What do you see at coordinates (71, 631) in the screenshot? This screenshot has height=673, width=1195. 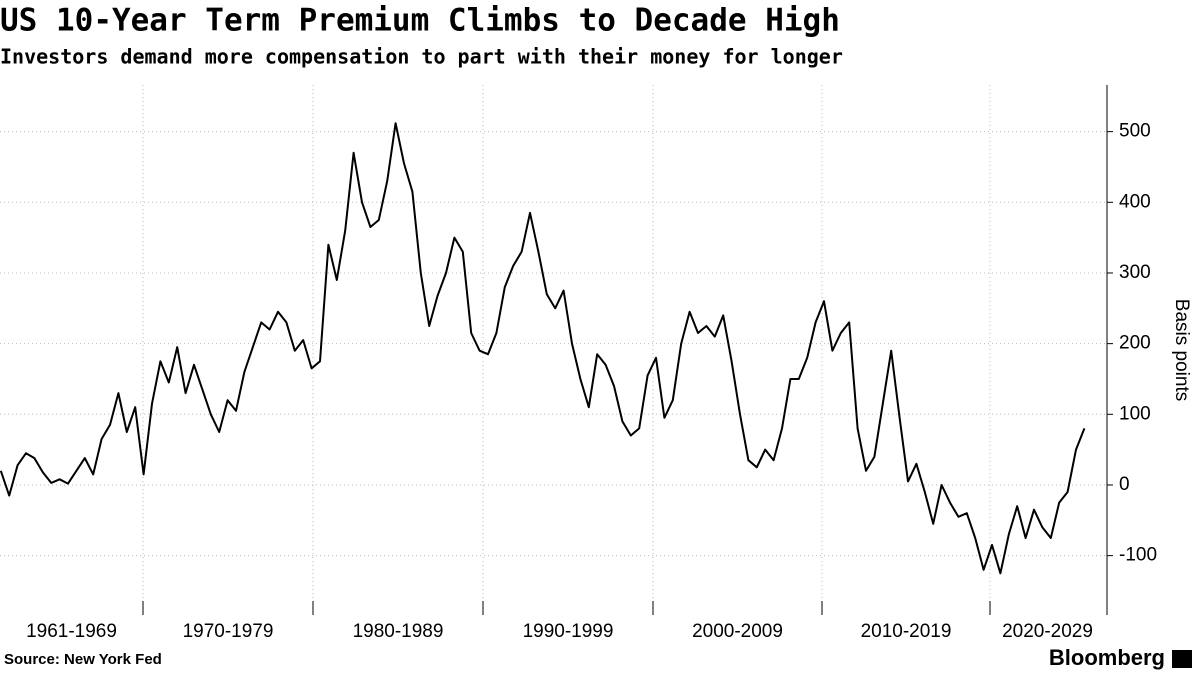 I see `x-tick-label: 1961-1969` at bounding box center [71, 631].